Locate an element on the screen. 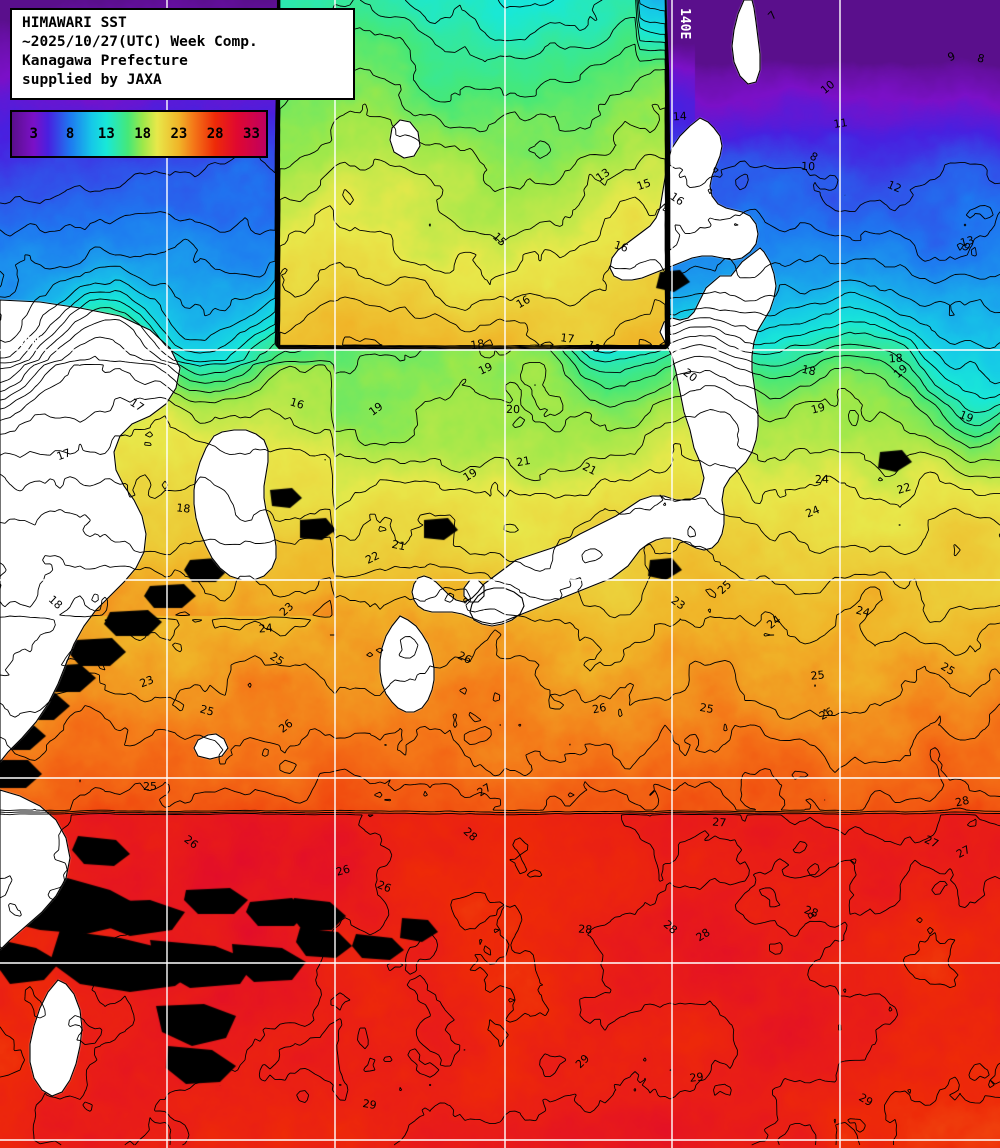 The width and height of the screenshot is (1000, 1148). colorbar-tick-13: 13 is located at coordinates (106, 134).